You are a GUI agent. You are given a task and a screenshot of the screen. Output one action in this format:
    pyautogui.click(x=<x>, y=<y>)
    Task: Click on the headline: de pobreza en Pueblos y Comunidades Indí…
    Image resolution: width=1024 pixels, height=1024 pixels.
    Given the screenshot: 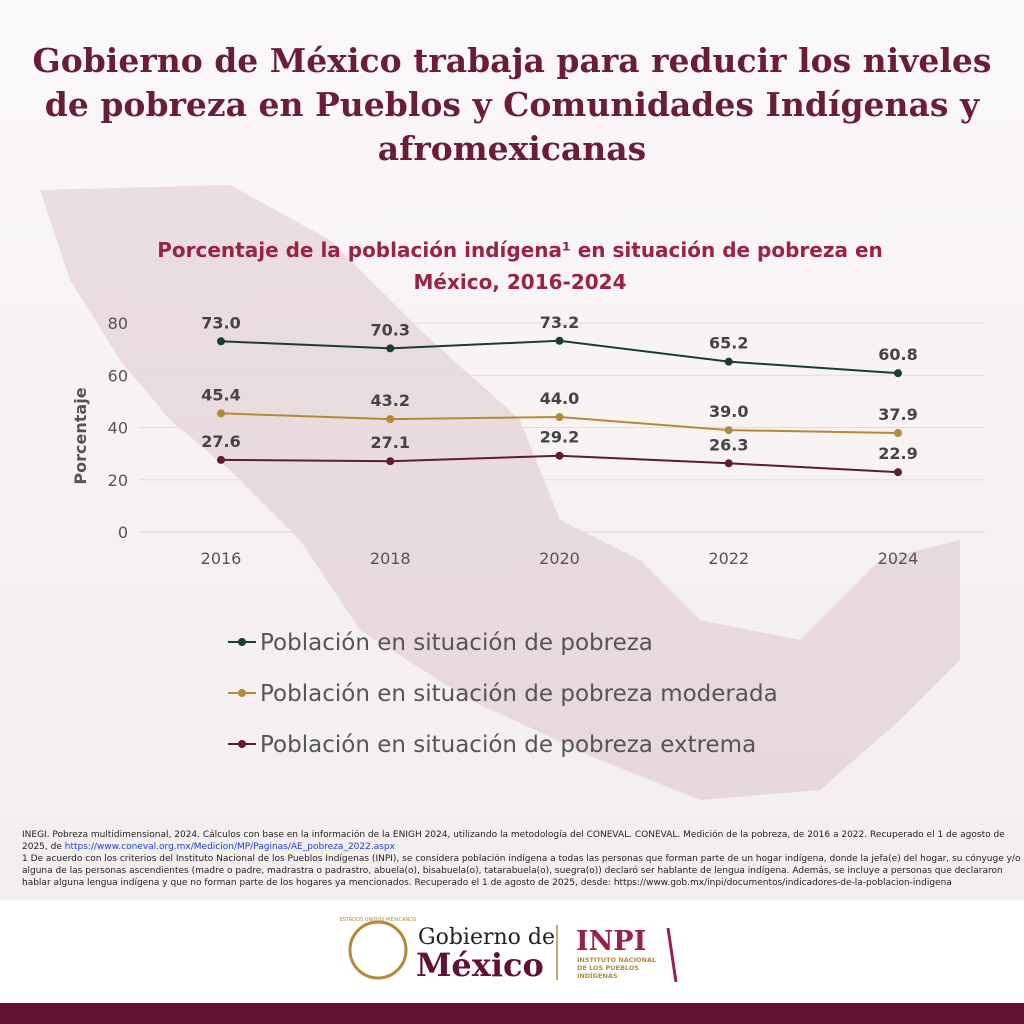 What is the action you would take?
    pyautogui.click(x=512, y=104)
    